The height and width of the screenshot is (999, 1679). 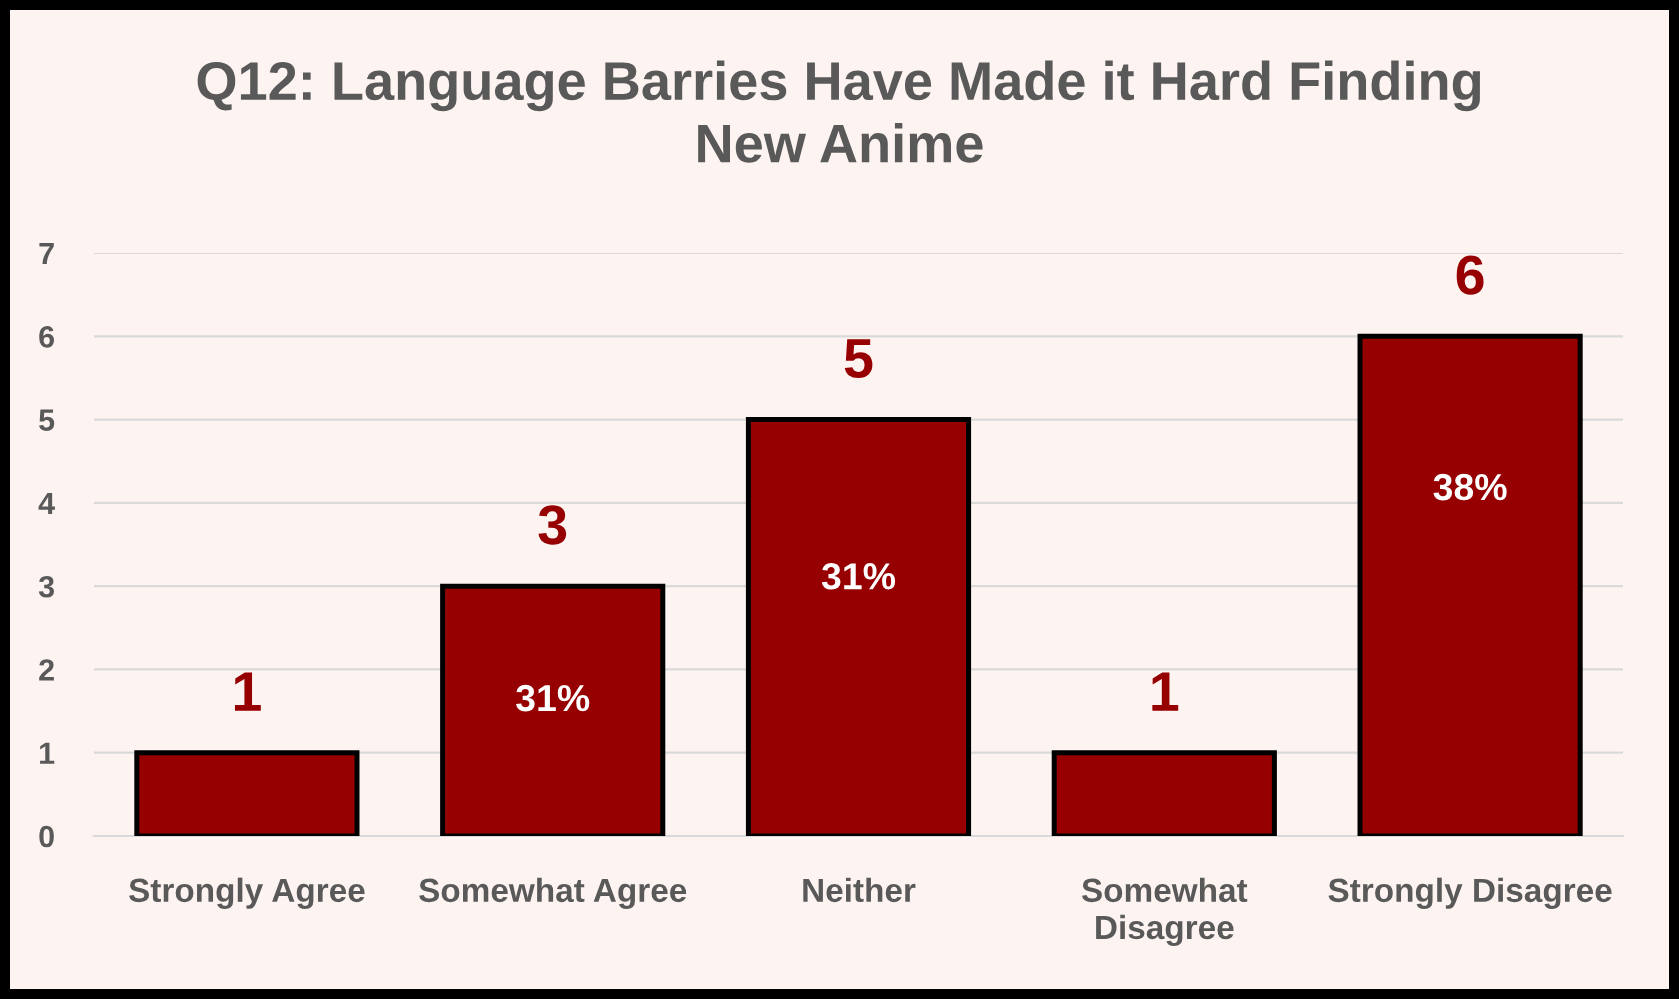 What do you see at coordinates (47, 337) in the screenshot?
I see `y-tick-label: 6` at bounding box center [47, 337].